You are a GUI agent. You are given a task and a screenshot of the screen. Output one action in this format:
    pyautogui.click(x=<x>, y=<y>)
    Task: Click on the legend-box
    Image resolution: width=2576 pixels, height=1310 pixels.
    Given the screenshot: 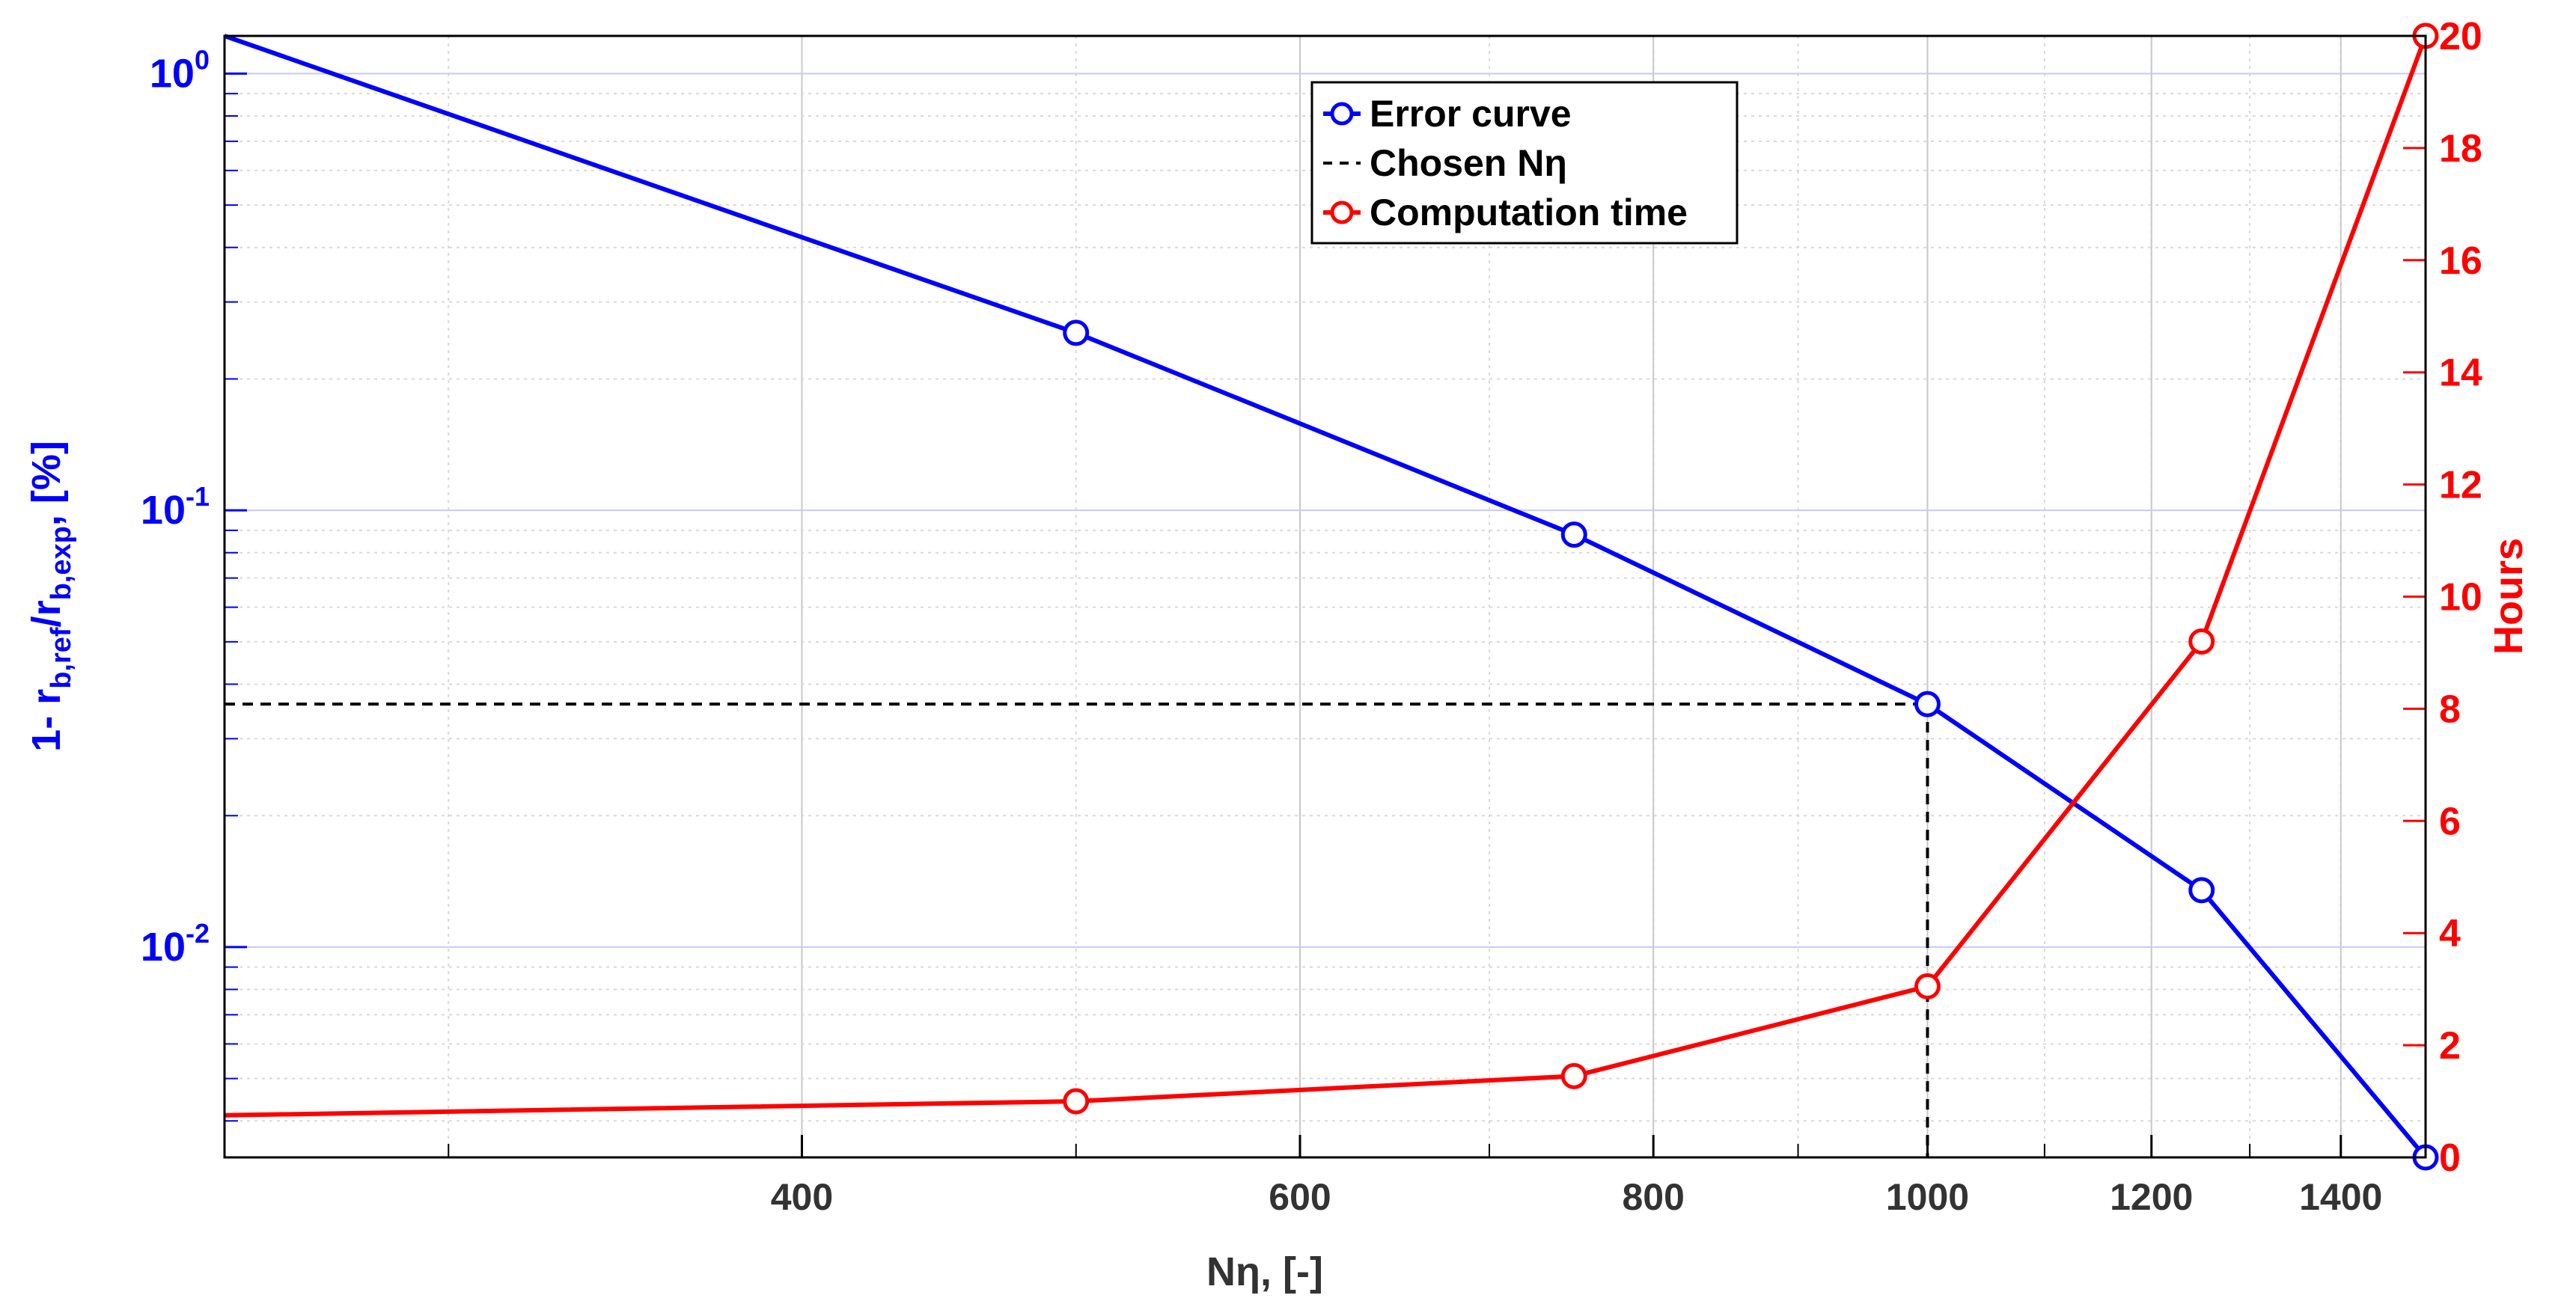 What is the action you would take?
    pyautogui.click(x=1524, y=163)
    